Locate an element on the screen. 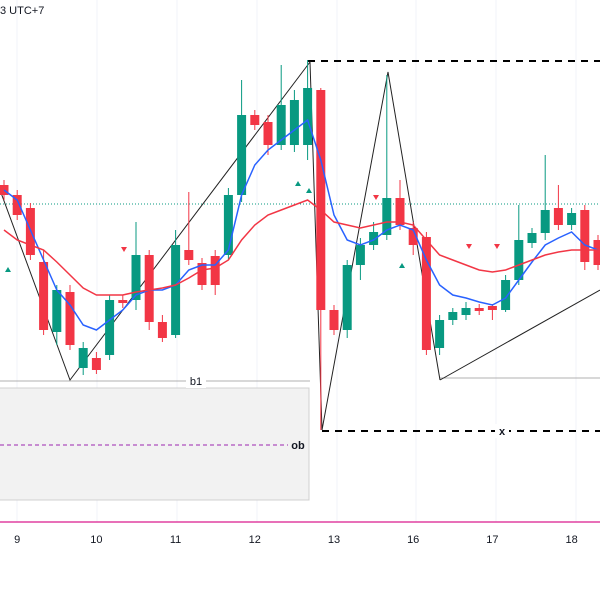 The height and width of the screenshot is (600, 600). x-tick-label: 12 is located at coordinates (255, 540).